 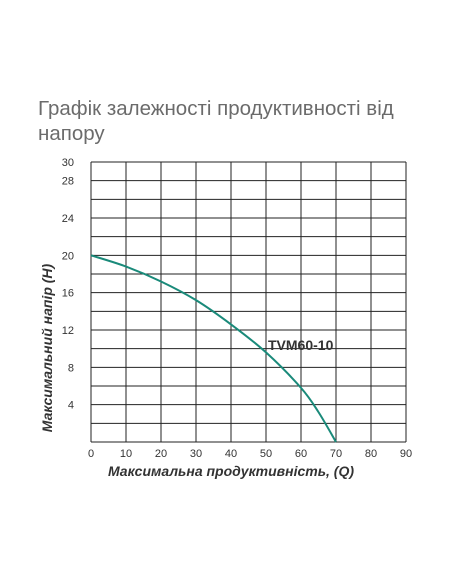 What do you see at coordinates (301, 345) in the screenshot?
I see `series-label: TVM60-10` at bounding box center [301, 345].